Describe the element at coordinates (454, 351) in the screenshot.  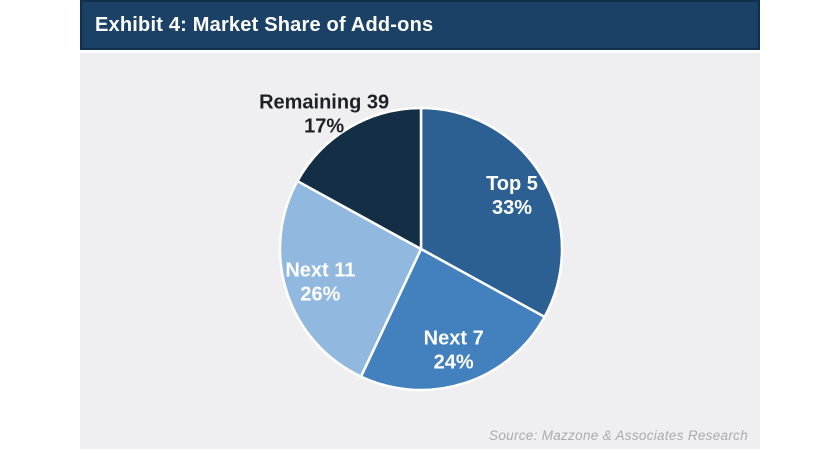
I see `slice-label-next-7: Next 7 24%` at that location.